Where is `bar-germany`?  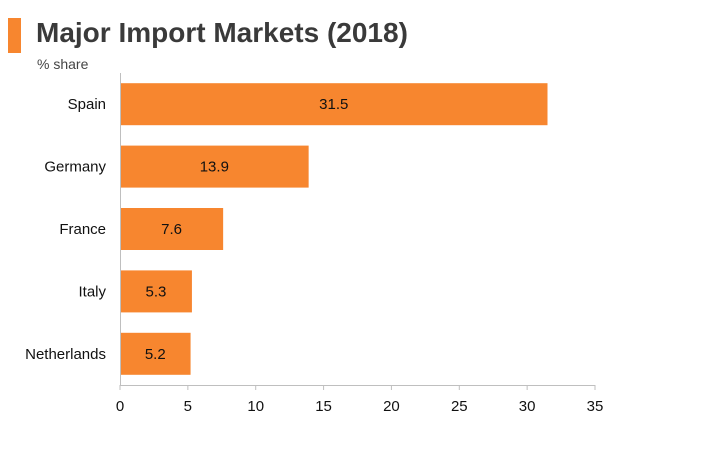
bar-germany is located at coordinates (214, 166).